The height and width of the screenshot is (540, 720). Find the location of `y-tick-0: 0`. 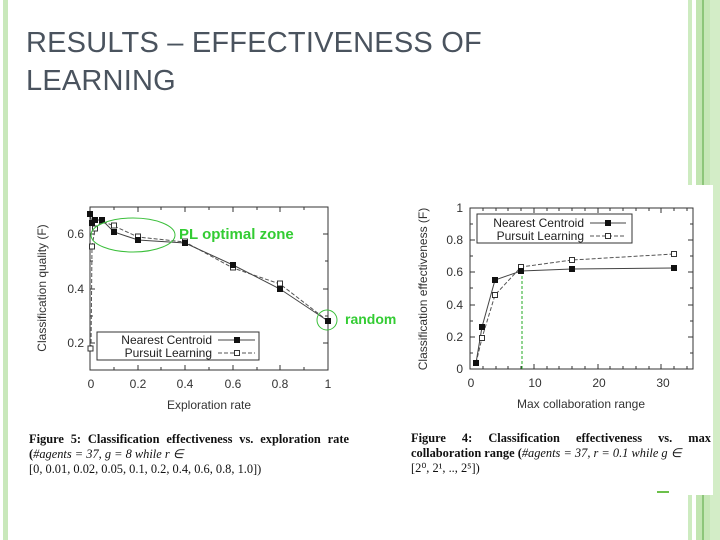

y-tick-0: 0 is located at coordinates (459, 369).